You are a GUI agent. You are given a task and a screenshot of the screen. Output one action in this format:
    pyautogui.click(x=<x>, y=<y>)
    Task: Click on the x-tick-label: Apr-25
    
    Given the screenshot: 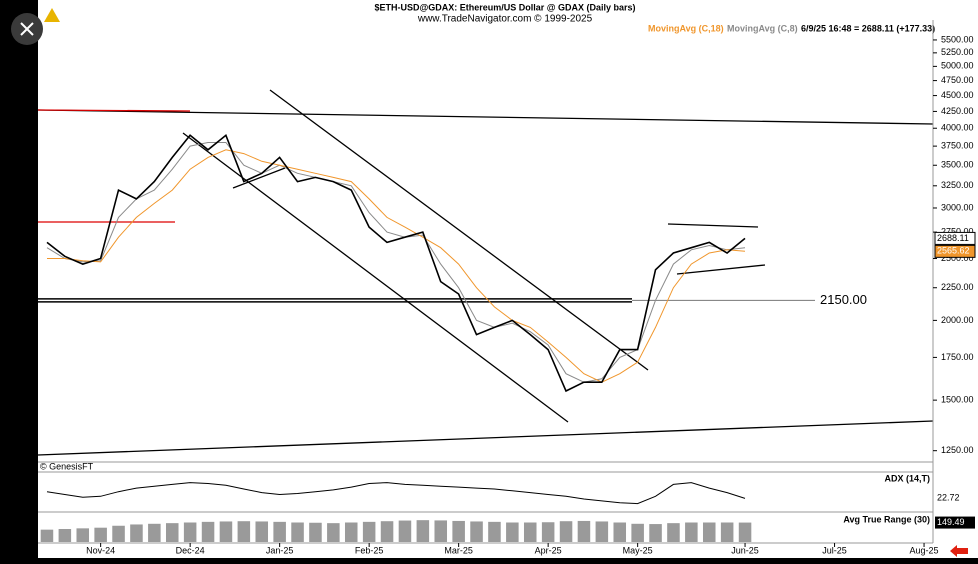 What is the action you would take?
    pyautogui.click(x=548, y=550)
    